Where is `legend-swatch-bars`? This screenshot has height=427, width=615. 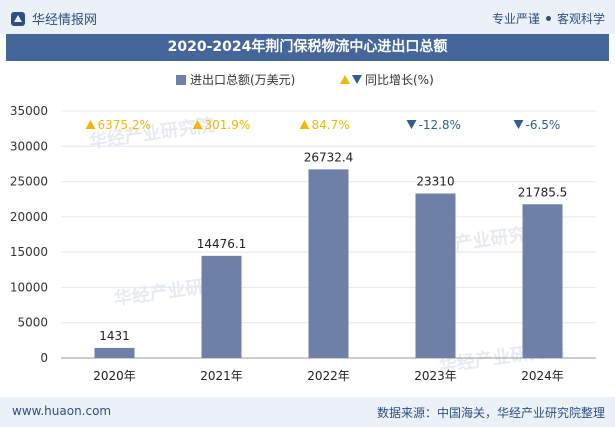 legend-swatch-bars is located at coordinates (181, 80).